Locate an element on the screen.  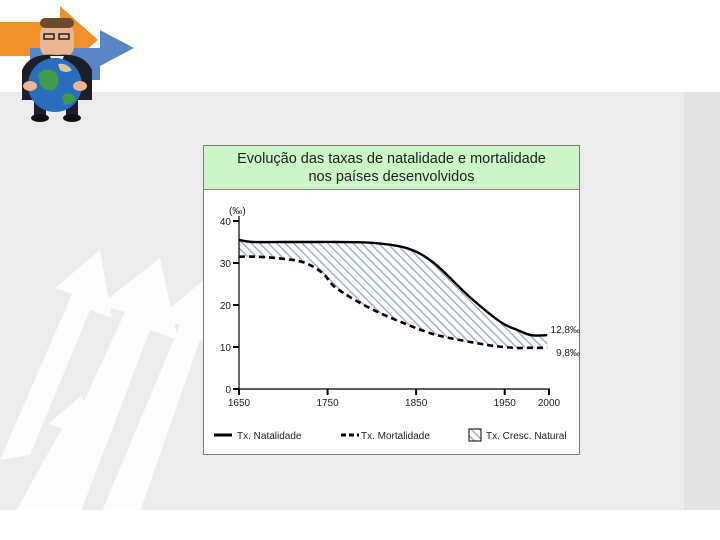
y-tick-label: 20 is located at coordinates (226, 306).